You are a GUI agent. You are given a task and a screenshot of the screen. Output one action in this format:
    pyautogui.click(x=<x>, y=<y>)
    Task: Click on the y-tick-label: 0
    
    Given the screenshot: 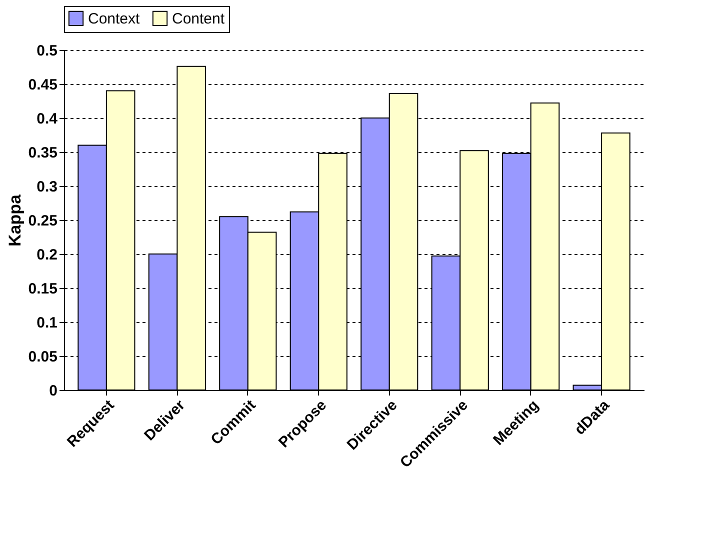 What is the action you would take?
    pyautogui.click(x=53, y=391)
    